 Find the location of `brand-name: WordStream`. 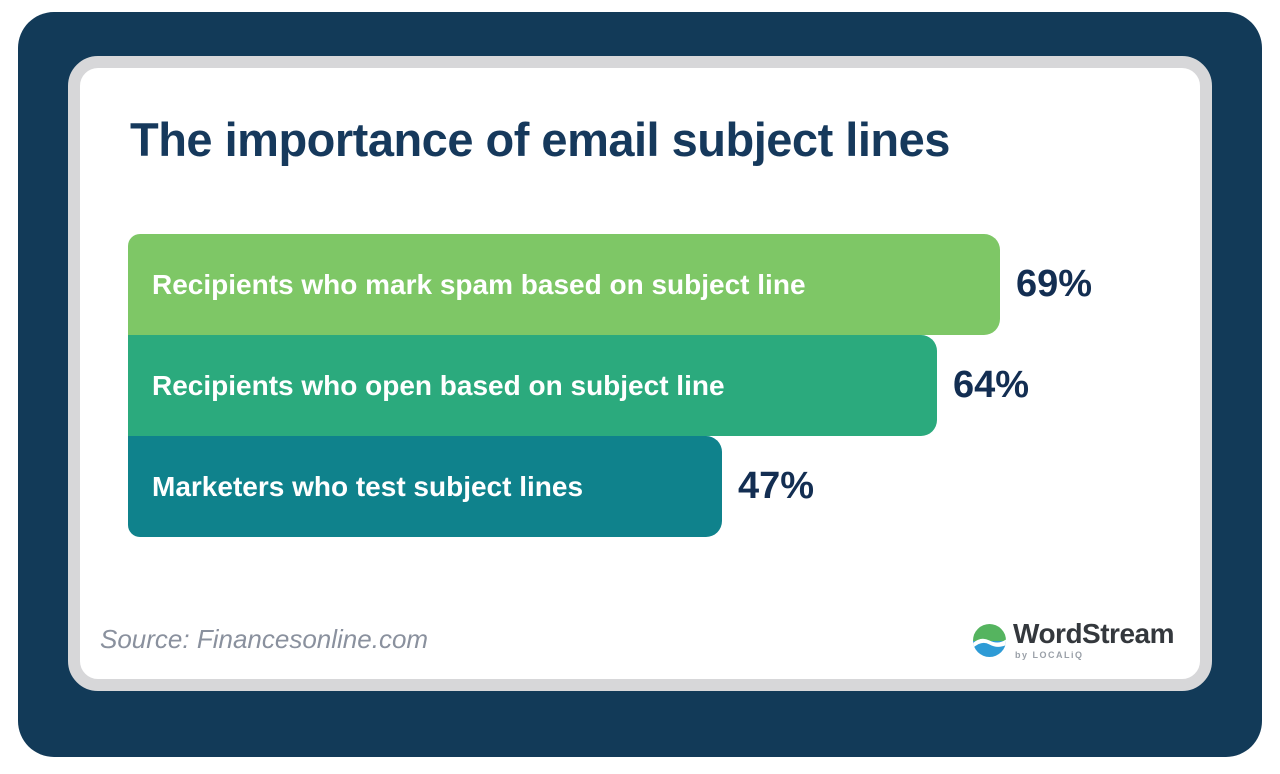

brand-name: WordStream is located at coordinates (1093, 633).